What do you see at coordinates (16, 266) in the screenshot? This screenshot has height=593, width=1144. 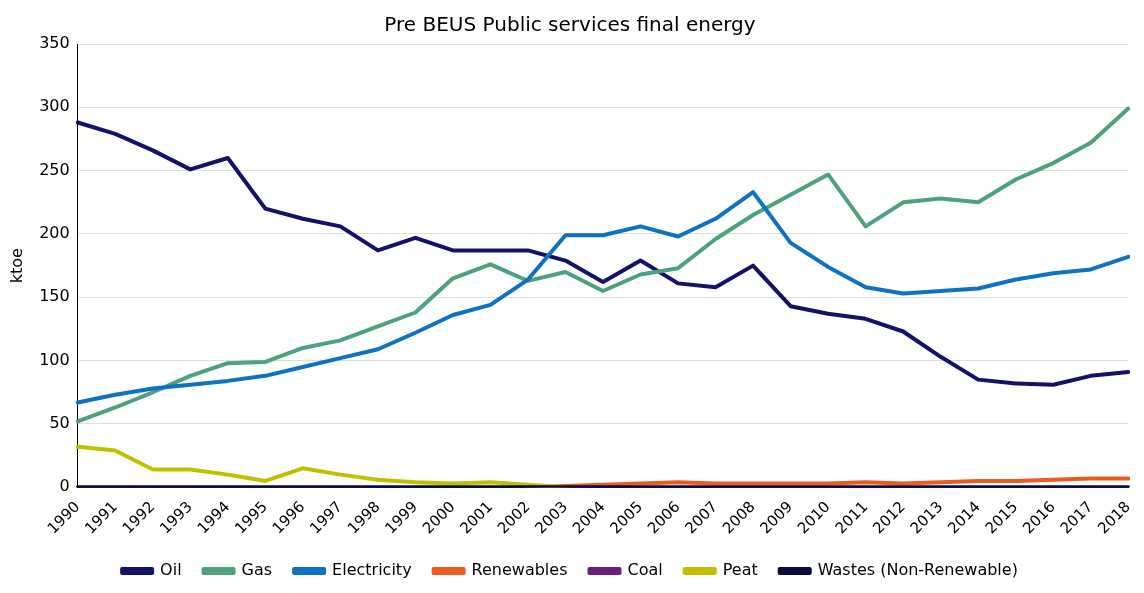 I see `y-axis-title: ktoe` at bounding box center [16, 266].